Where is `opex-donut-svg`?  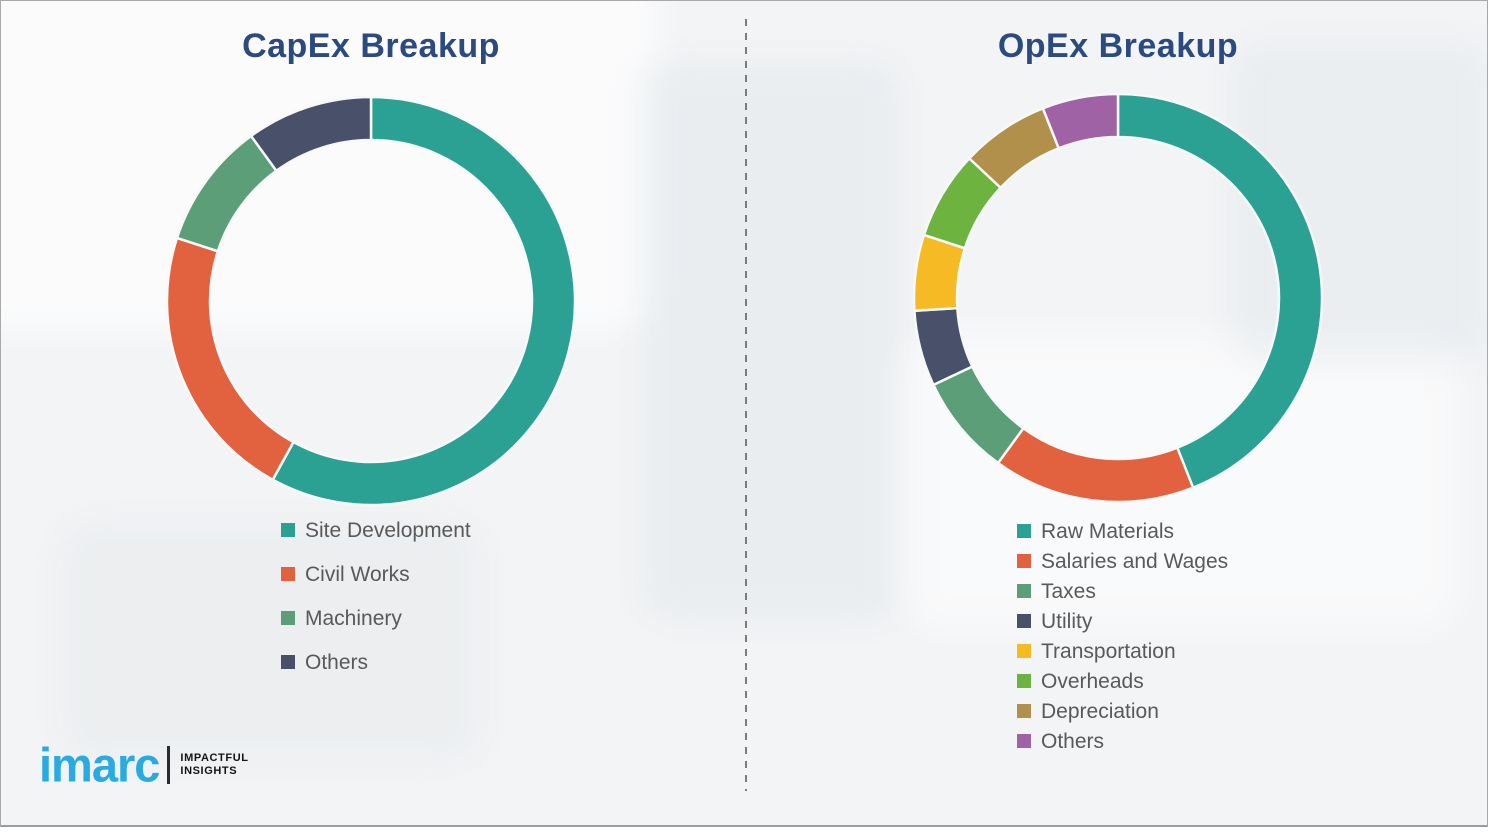
opex-donut-svg is located at coordinates (1118, 298).